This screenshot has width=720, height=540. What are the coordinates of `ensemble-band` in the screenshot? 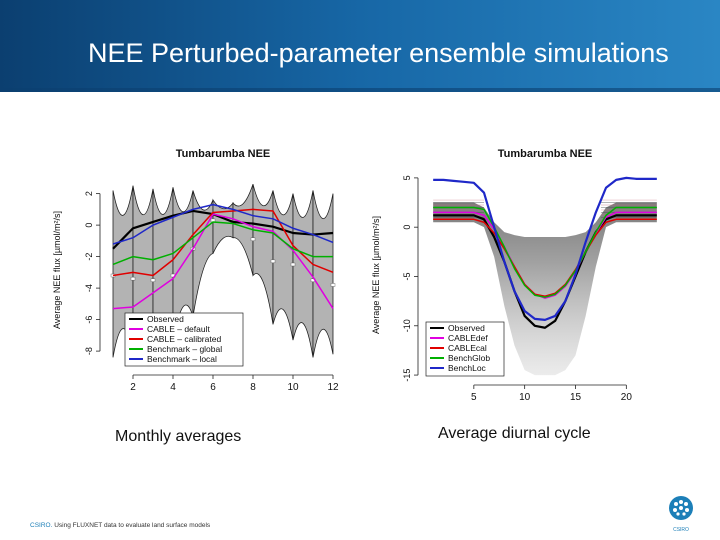 It's located at (545, 289).